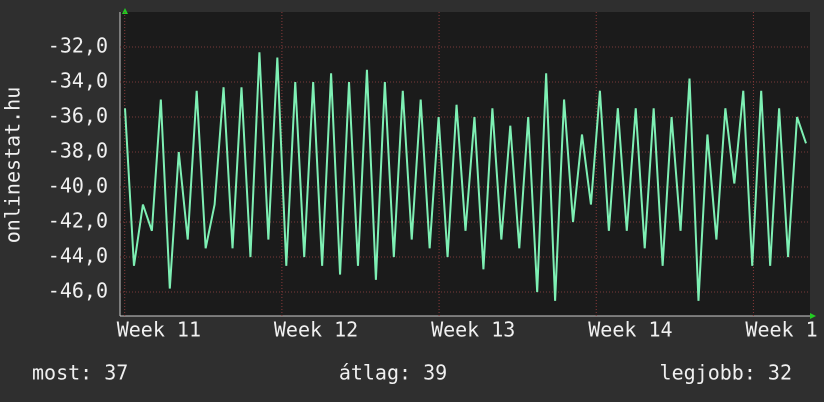 This screenshot has height=402, width=824. I want to click on y-tick-label: -34,0, so click(78, 81).